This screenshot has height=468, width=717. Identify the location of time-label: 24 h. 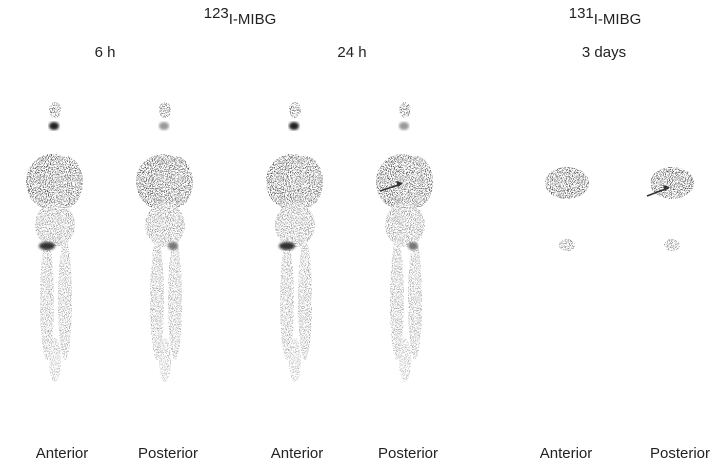
(351, 52).